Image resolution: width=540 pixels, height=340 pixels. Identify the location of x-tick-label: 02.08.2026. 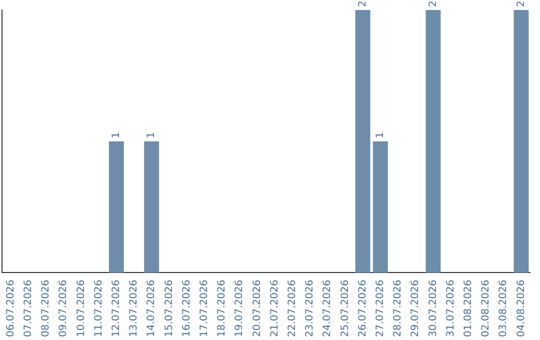
(486, 309).